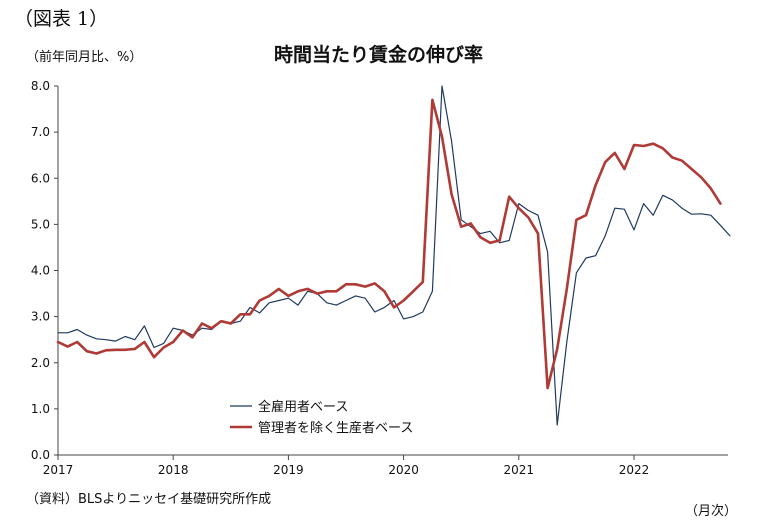 This screenshot has width=757, height=530. I want to click on figure-label: （図表 1）, so click(61, 19).